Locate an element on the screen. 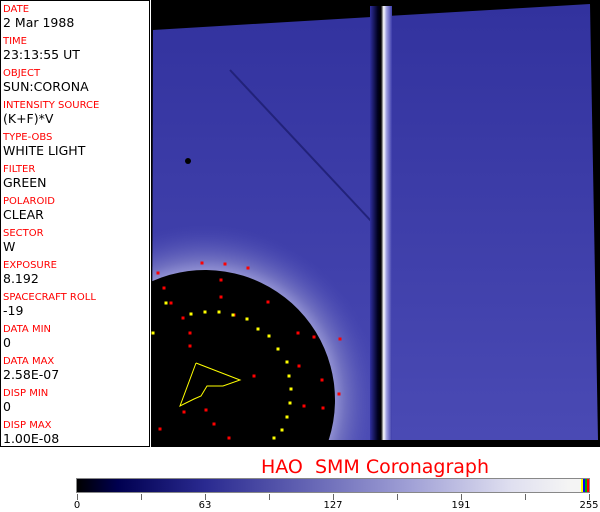 The height and width of the screenshot is (512, 600). field-polaroid: POLAROID CLEAR is located at coordinates (29, 209).